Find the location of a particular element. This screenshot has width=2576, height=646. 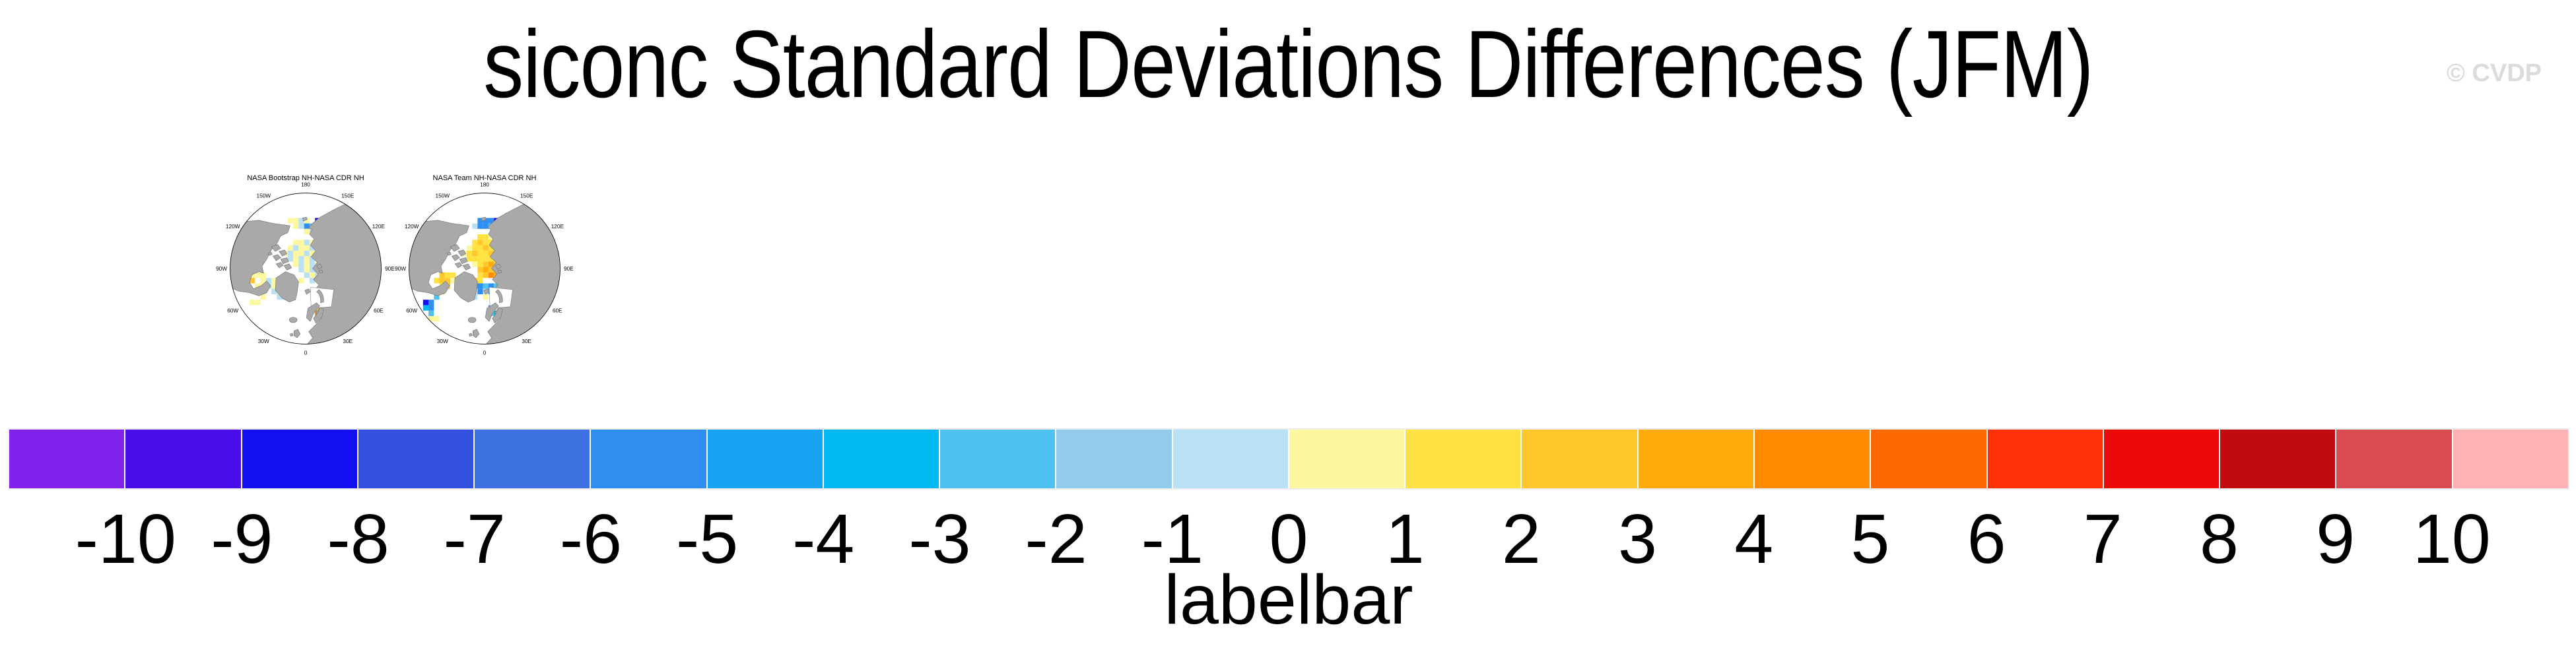

labelbar-tick-label: -7 is located at coordinates (475, 539).